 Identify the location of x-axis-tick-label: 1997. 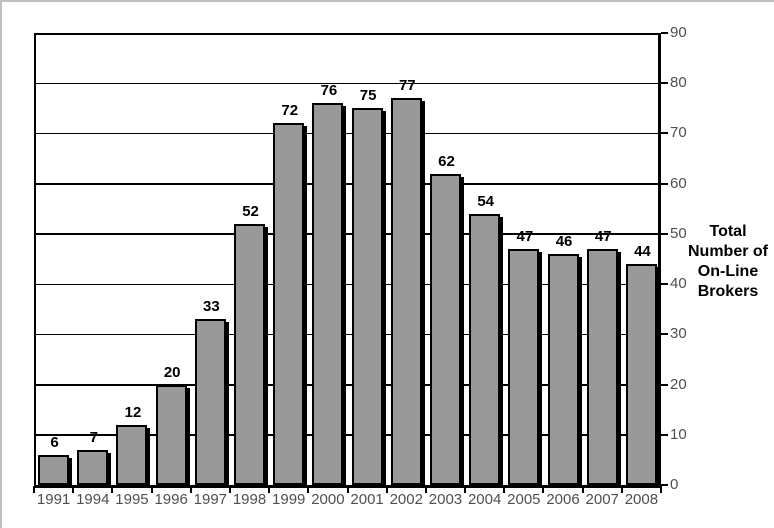
(210, 499).